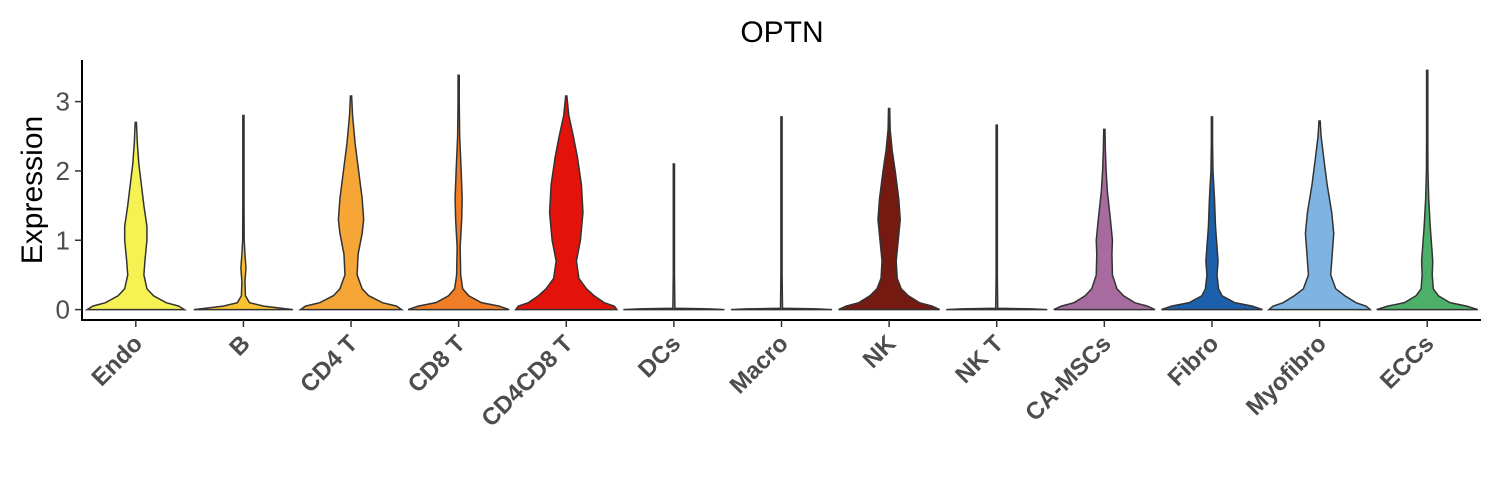 This screenshot has height=500, width=1500. Describe the element at coordinates (1407, 362) in the screenshot. I see `x-tick-label: ECCs` at that location.